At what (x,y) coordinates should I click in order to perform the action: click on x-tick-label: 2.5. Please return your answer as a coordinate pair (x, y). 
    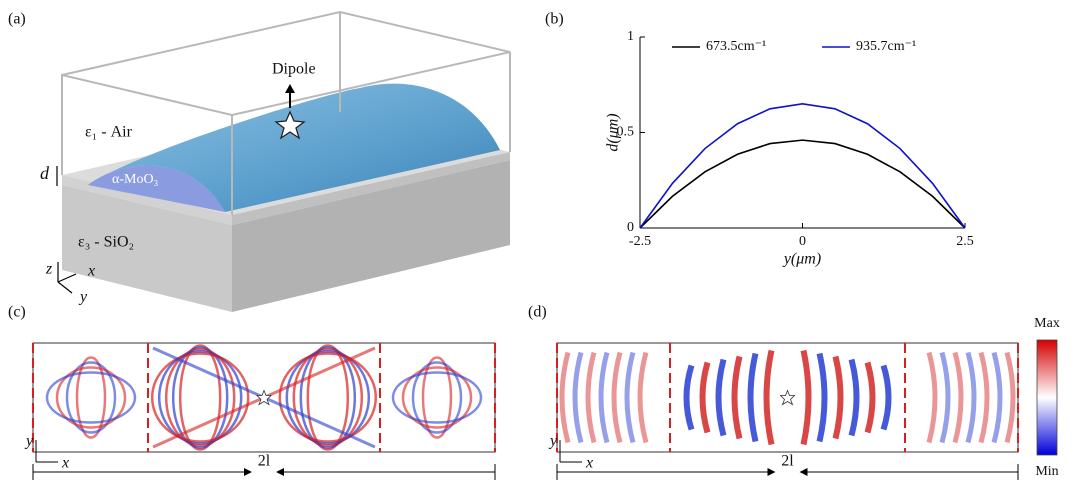
    Looking at the image, I should click on (965, 241).